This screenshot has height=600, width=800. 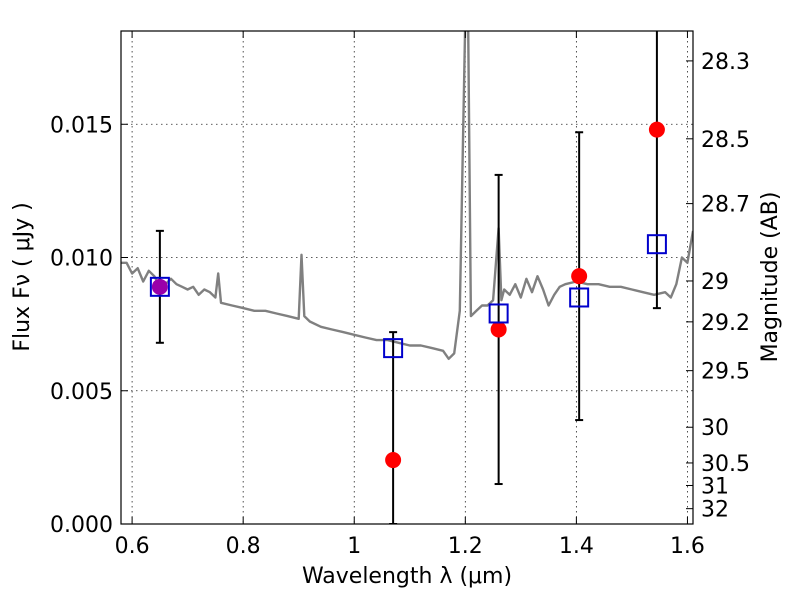 What do you see at coordinates (81, 125) in the screenshot?
I see `y-tick-label: 0.015` at bounding box center [81, 125].